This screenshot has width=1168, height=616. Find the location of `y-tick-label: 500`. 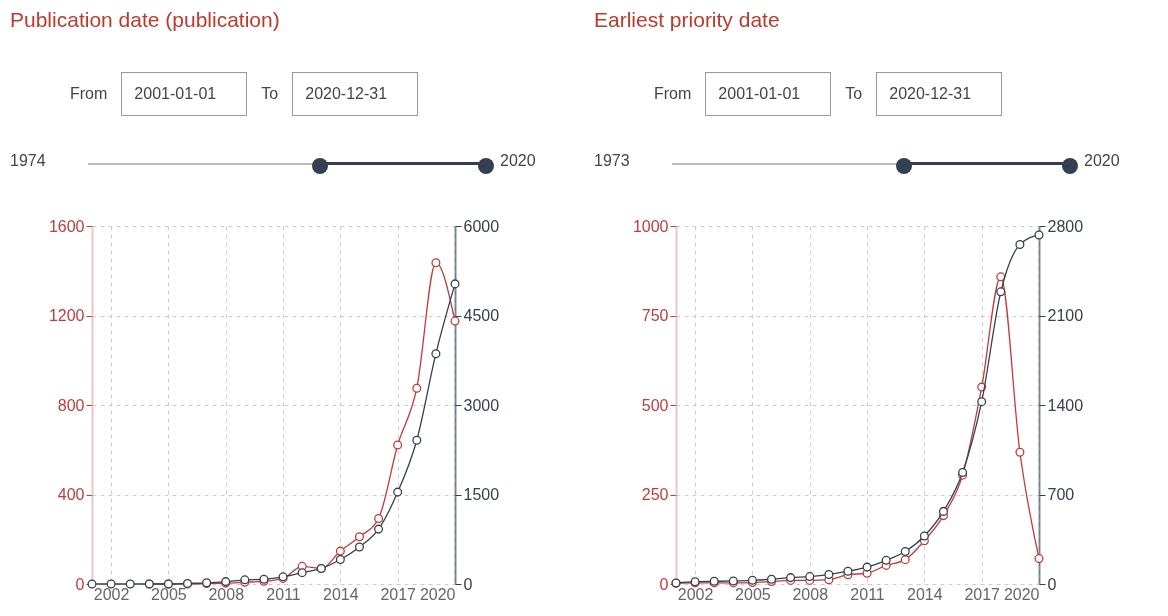

y-tick-label: 500 is located at coordinates (655, 405).